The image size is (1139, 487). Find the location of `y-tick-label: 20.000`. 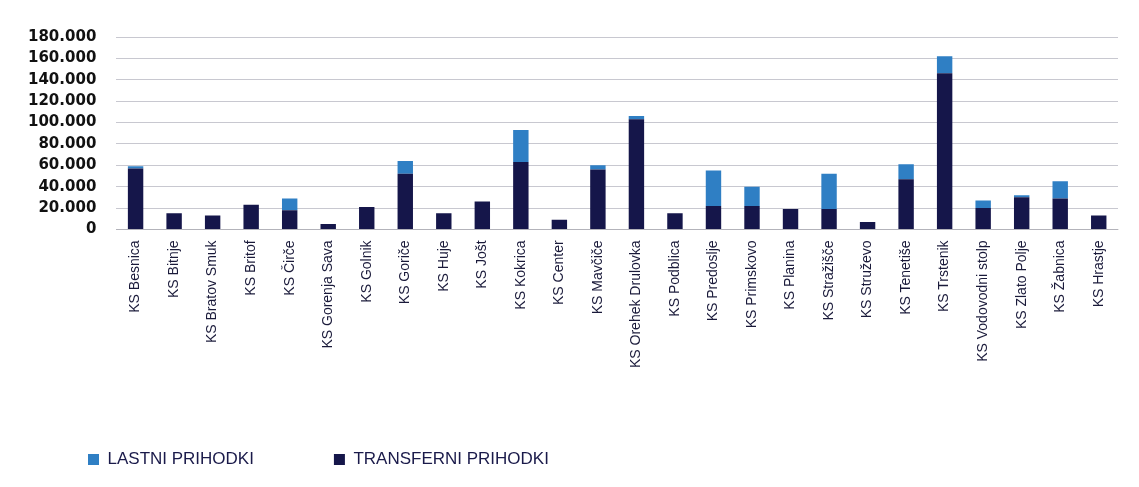

y-tick-label: 20.000 is located at coordinates (67, 206).